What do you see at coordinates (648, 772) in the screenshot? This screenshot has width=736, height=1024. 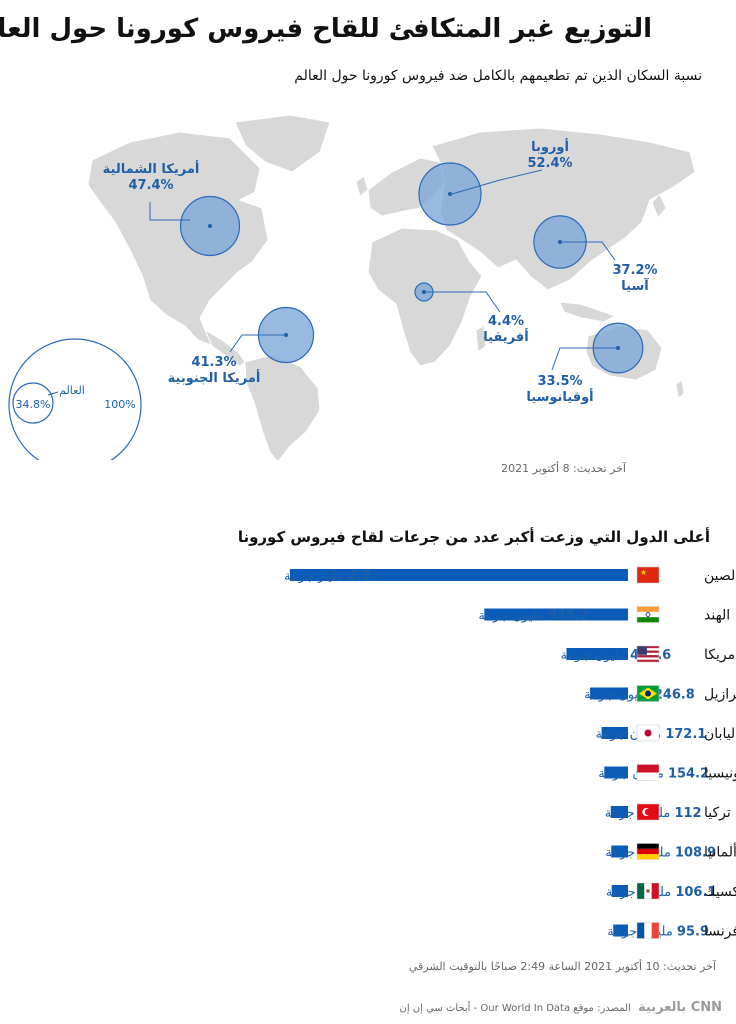 I see `flag-indonesia-icon` at bounding box center [648, 772].